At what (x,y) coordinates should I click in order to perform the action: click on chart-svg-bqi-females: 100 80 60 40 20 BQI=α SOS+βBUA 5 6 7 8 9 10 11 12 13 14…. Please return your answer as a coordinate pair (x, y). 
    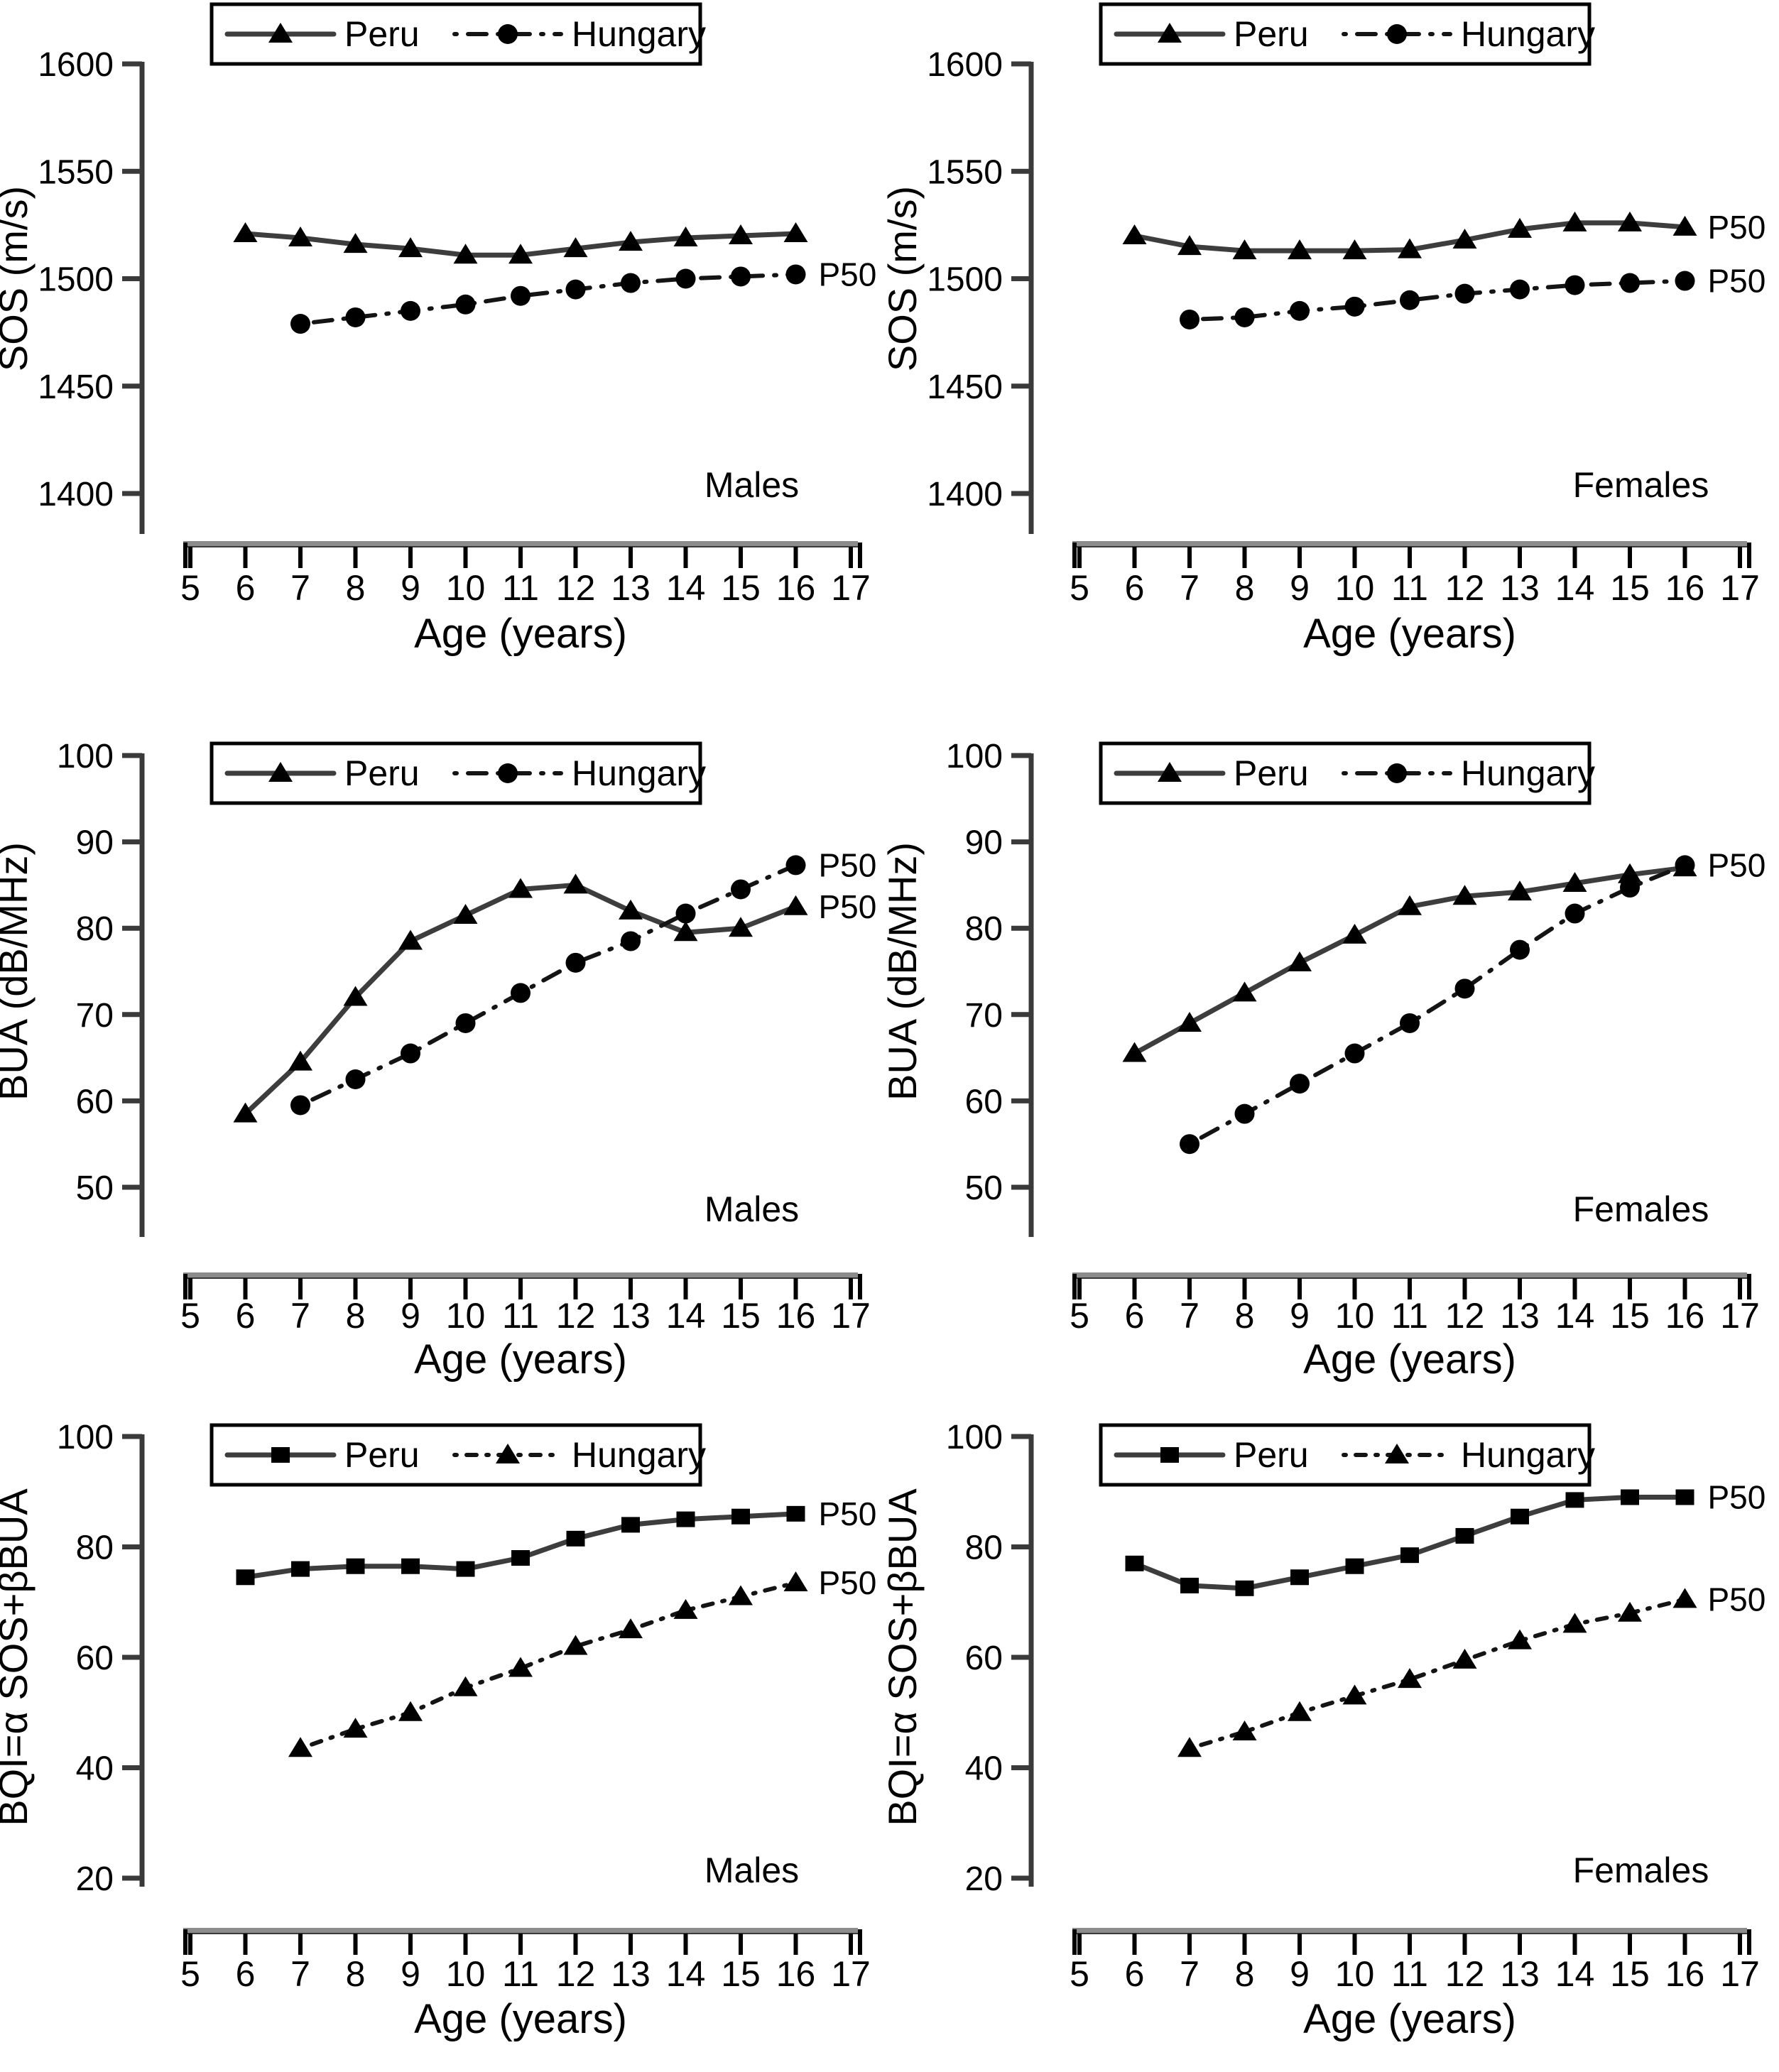
    Looking at the image, I should click on (1323, 1730).